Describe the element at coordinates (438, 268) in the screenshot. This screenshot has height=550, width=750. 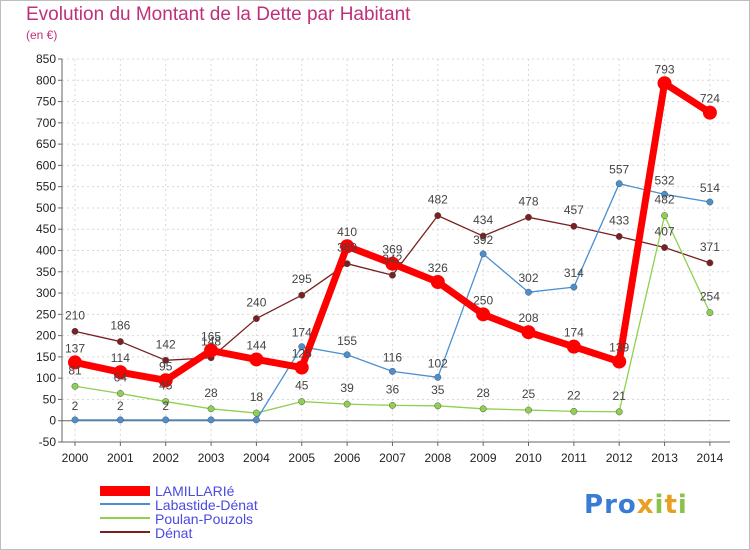
I see `data-label-lamillarie: 326` at that location.